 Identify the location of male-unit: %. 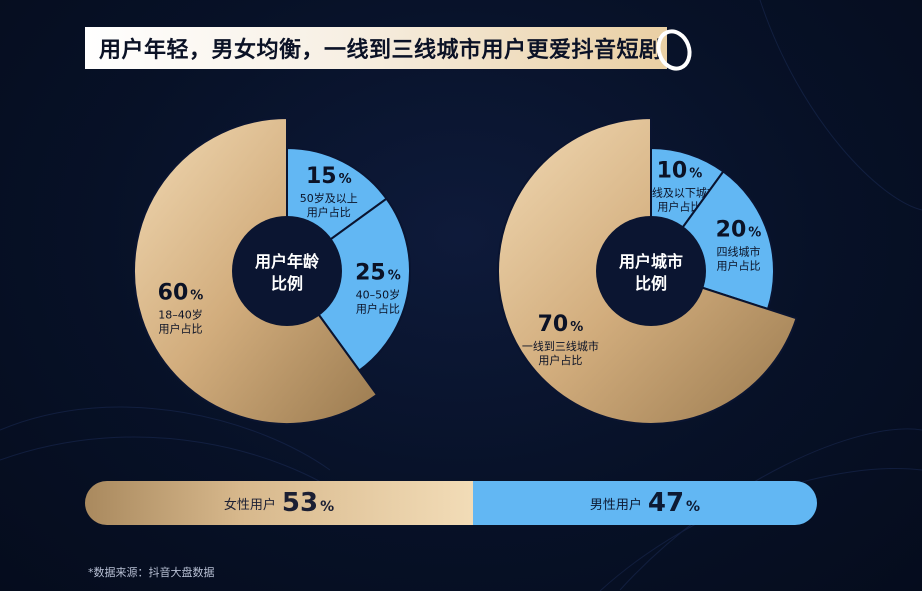
(693, 507).